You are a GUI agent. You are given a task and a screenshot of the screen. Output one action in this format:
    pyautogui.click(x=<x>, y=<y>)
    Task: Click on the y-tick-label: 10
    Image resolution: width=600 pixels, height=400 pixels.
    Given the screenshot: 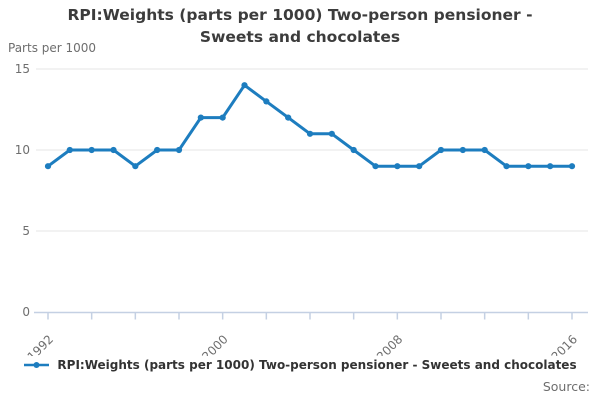 What is the action you would take?
    pyautogui.click(x=22, y=150)
    